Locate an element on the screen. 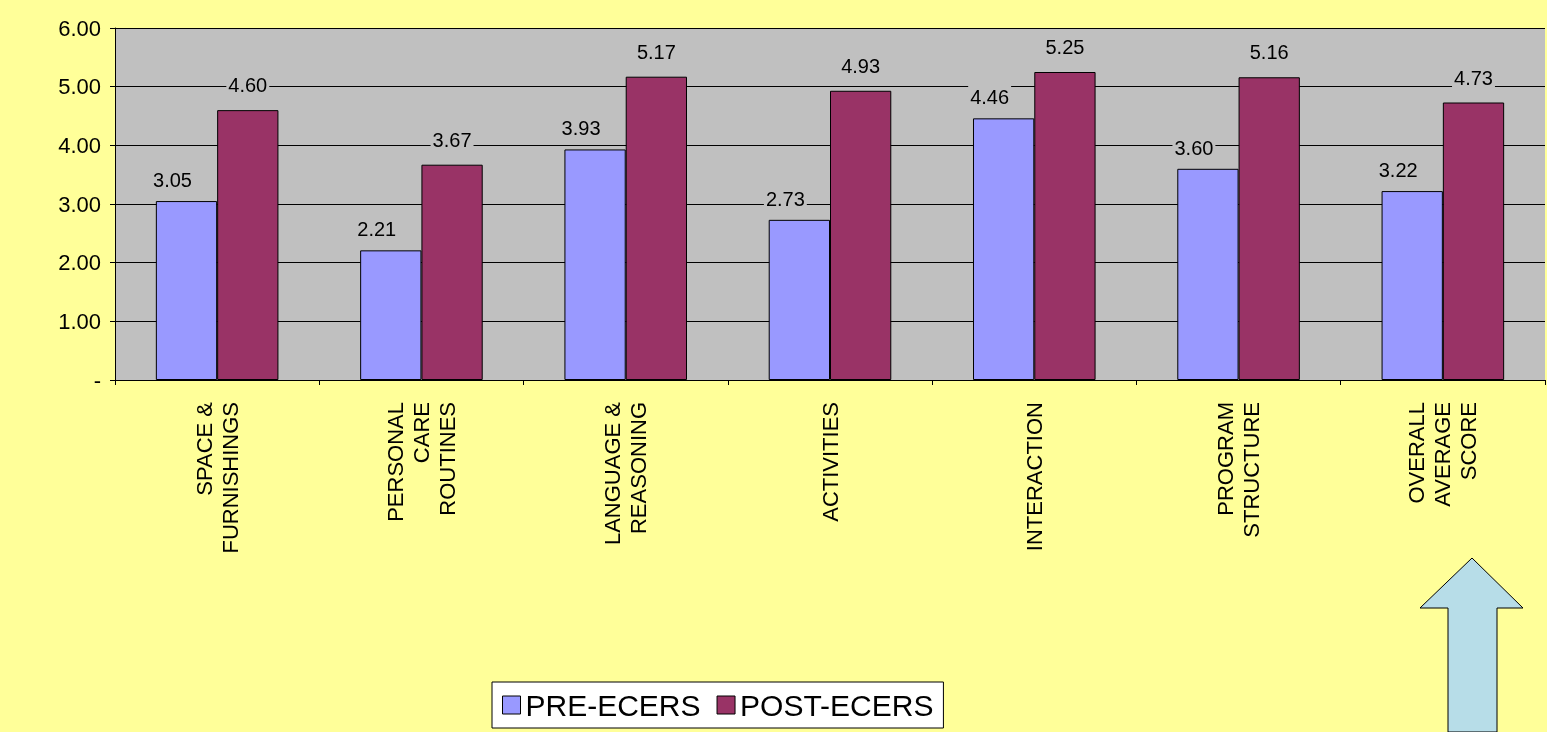 The image size is (1547, 732). y-tick-label: 4.00 is located at coordinates (79, 145).